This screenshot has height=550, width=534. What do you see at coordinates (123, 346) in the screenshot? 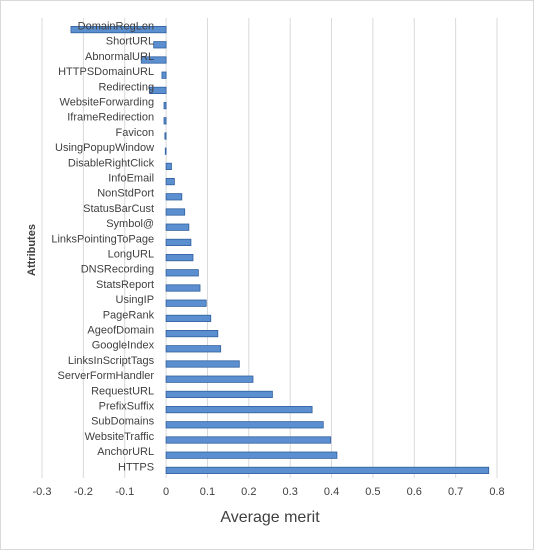
I see `y-tick-label: GoogleIndex` at bounding box center [123, 346].